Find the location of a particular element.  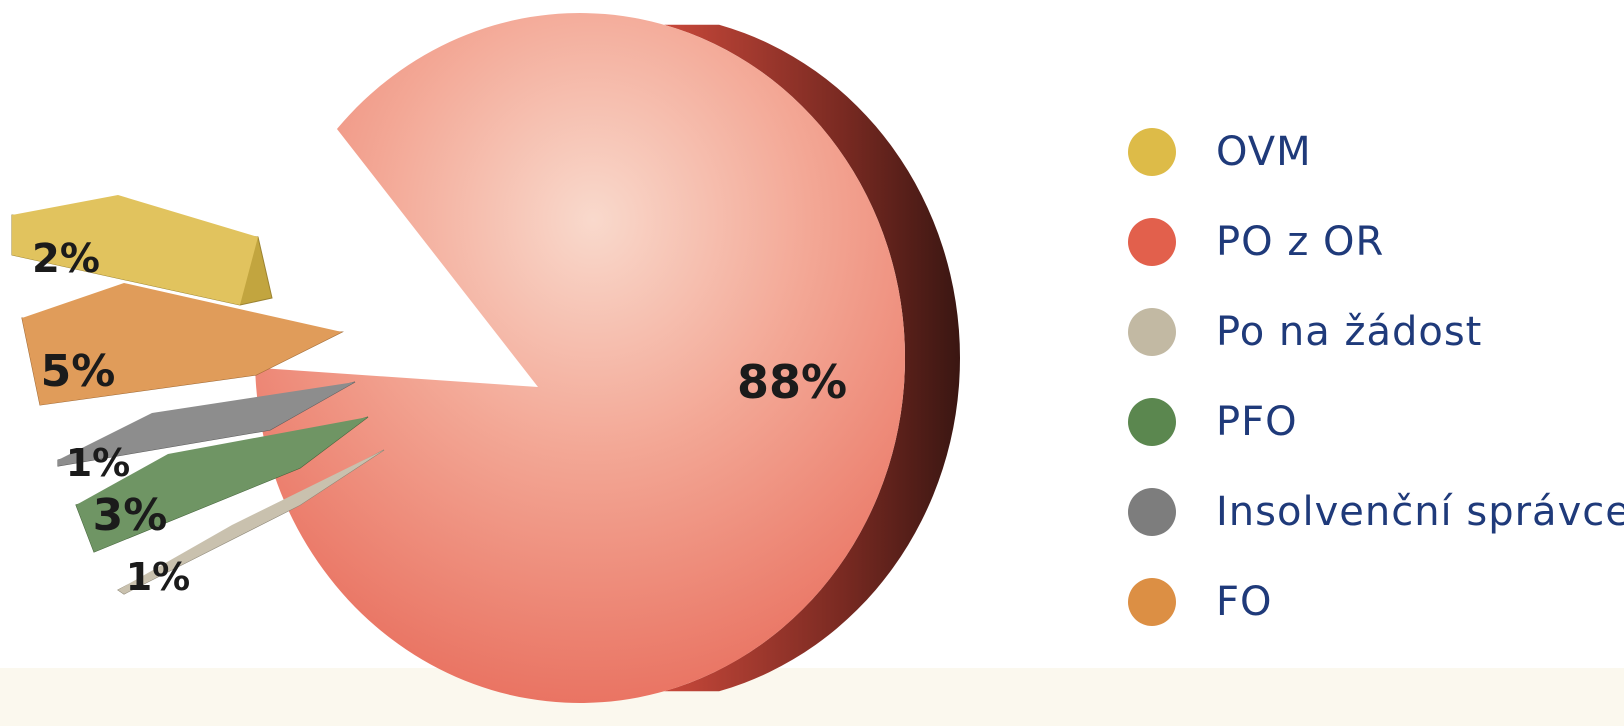

legend-label: PO z OR is located at coordinates (1300, 242).